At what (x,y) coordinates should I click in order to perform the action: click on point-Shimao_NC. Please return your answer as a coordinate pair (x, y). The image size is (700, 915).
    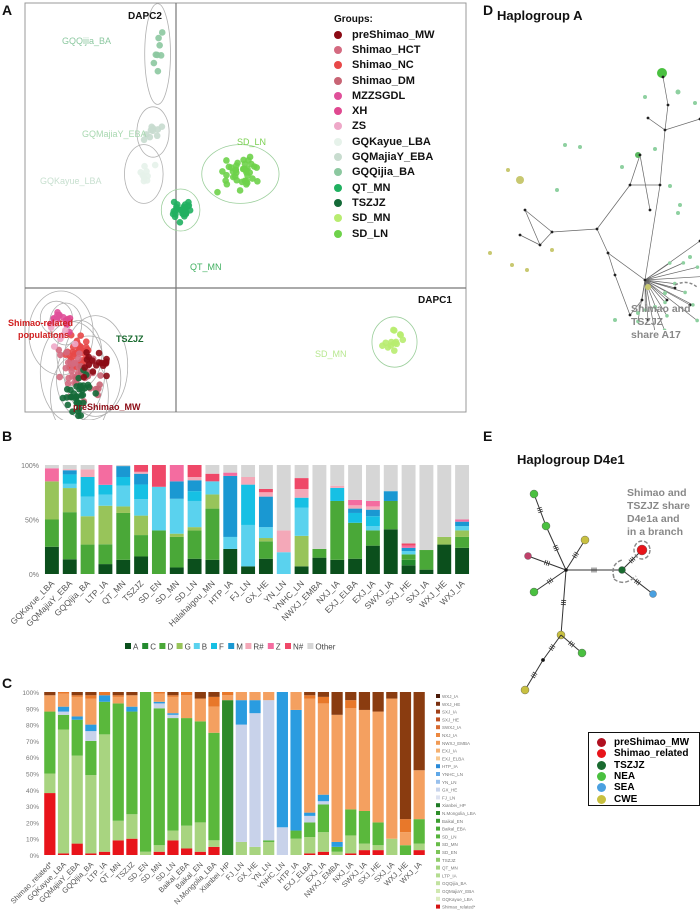
    Looking at the image, I should click on (86, 342).